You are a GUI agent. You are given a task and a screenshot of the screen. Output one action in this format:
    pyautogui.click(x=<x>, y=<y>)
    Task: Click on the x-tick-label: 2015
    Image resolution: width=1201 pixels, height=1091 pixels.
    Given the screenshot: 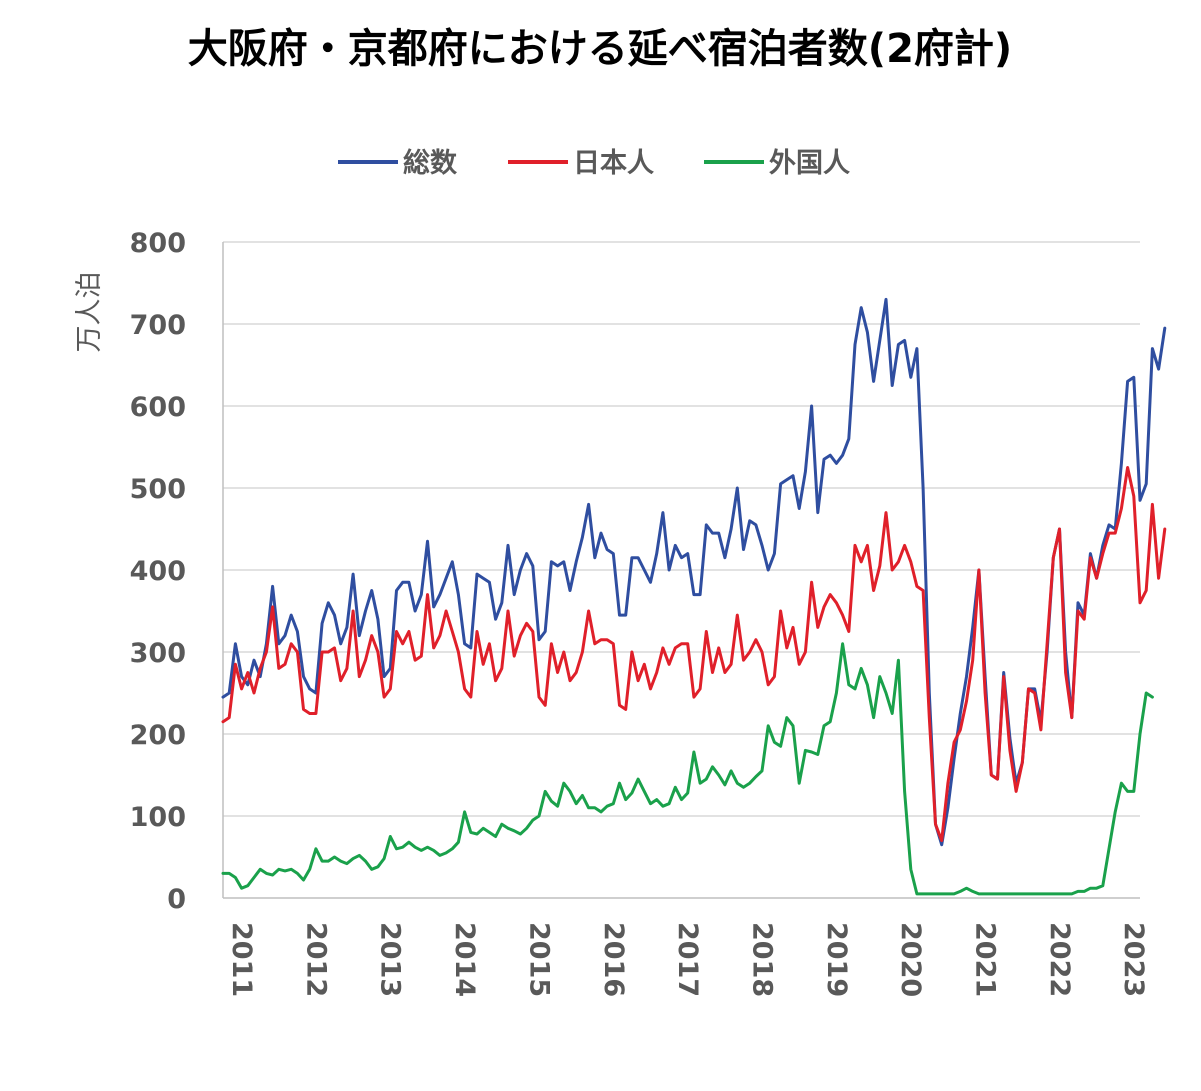 What is the action you would take?
    pyautogui.click(x=538, y=959)
    